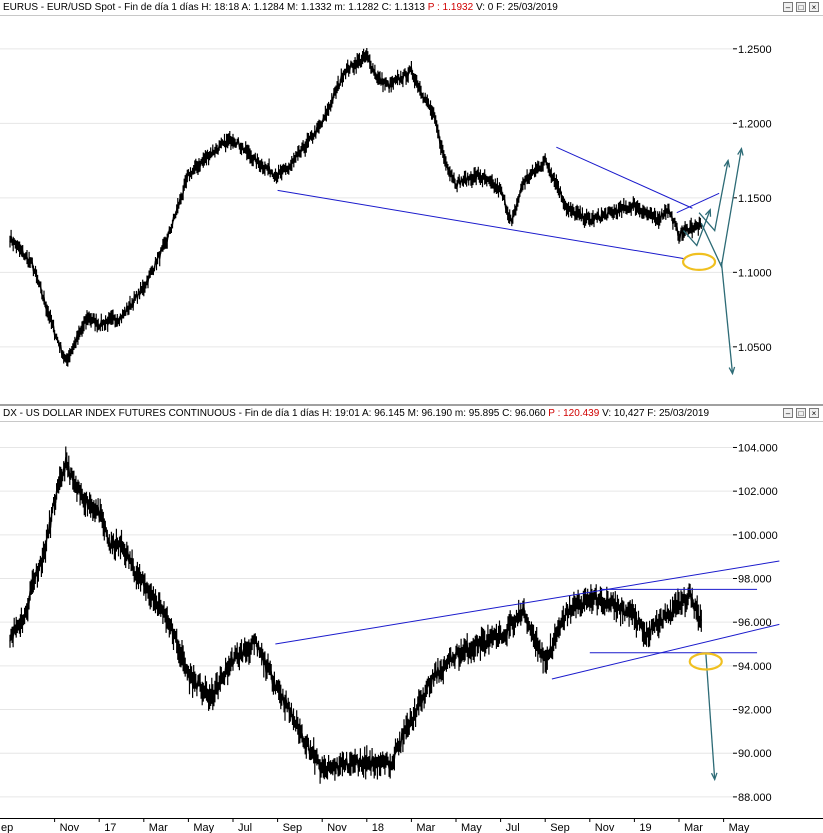 The image size is (823, 833). I want to click on dx-ytick-label: 92.000, so click(755, 711).